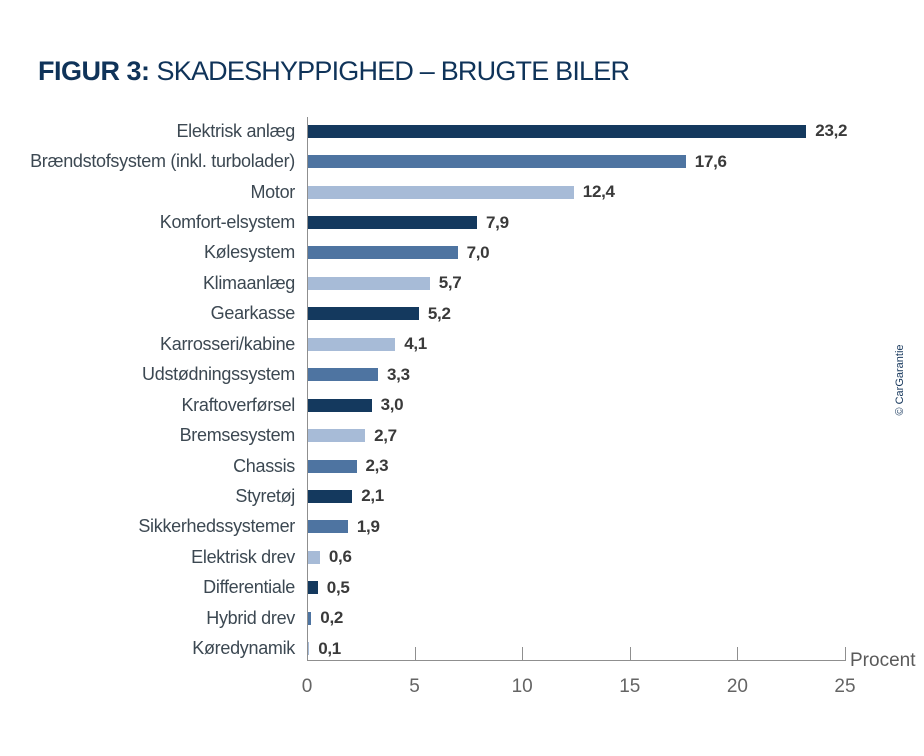  I want to click on bar-track: 5,7, so click(615, 283).